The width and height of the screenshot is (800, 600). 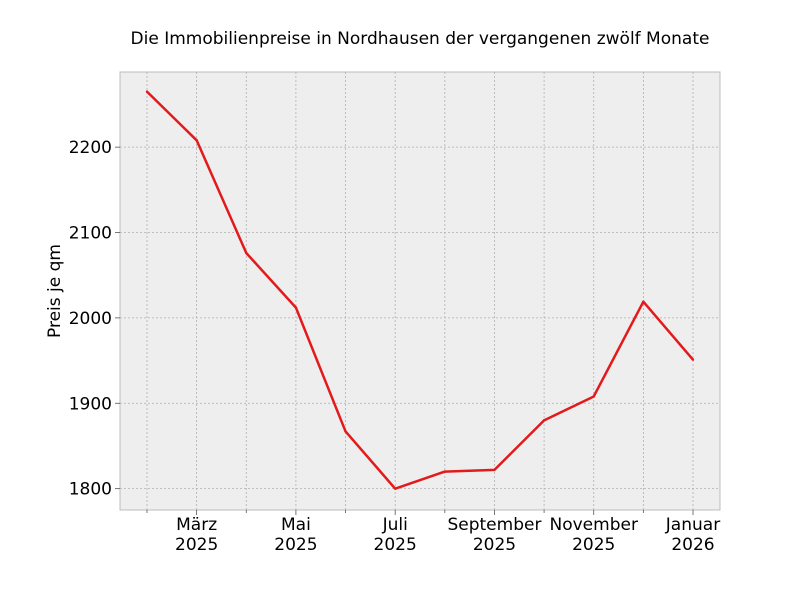 I want to click on x-tick-label: Juli, so click(x=395, y=525).